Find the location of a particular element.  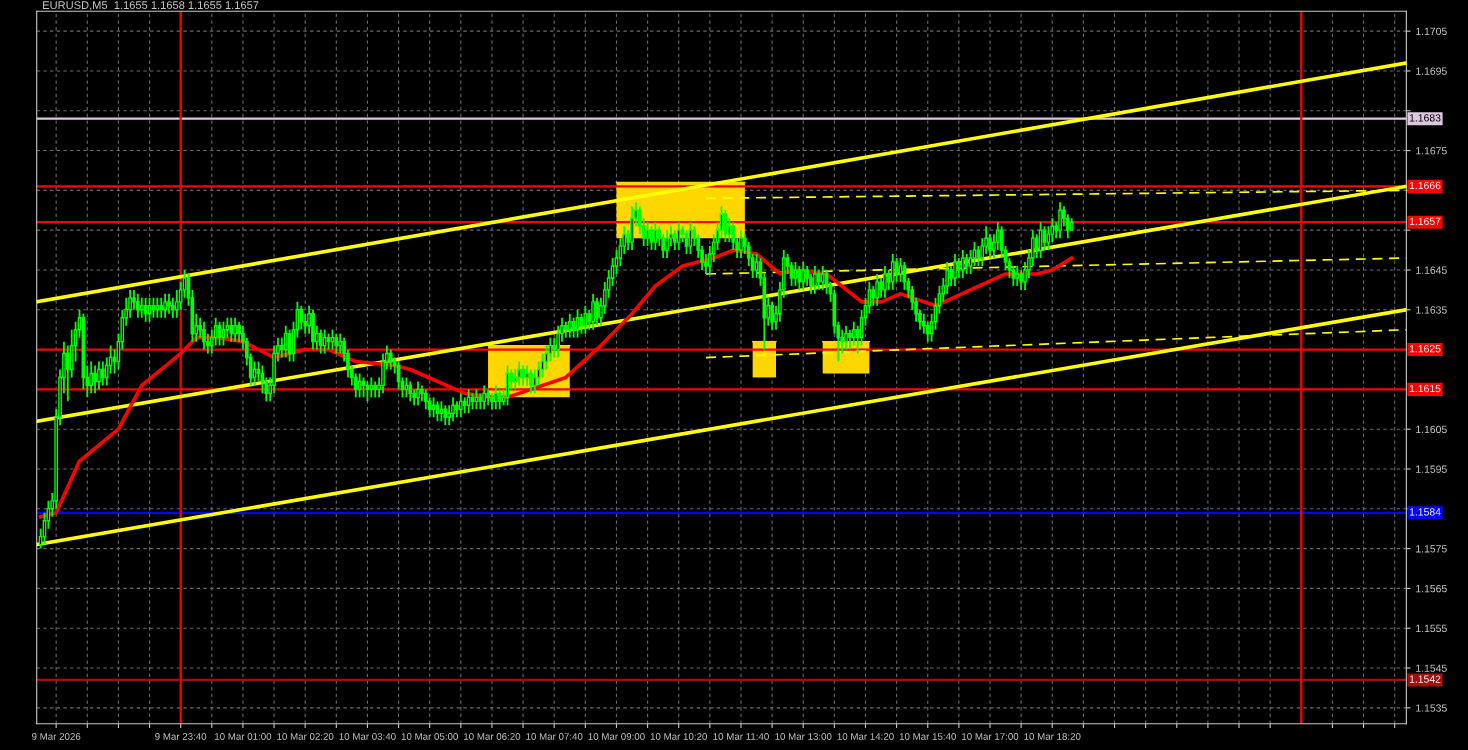

y-tick-label: 1.1635 is located at coordinates (1431, 310).